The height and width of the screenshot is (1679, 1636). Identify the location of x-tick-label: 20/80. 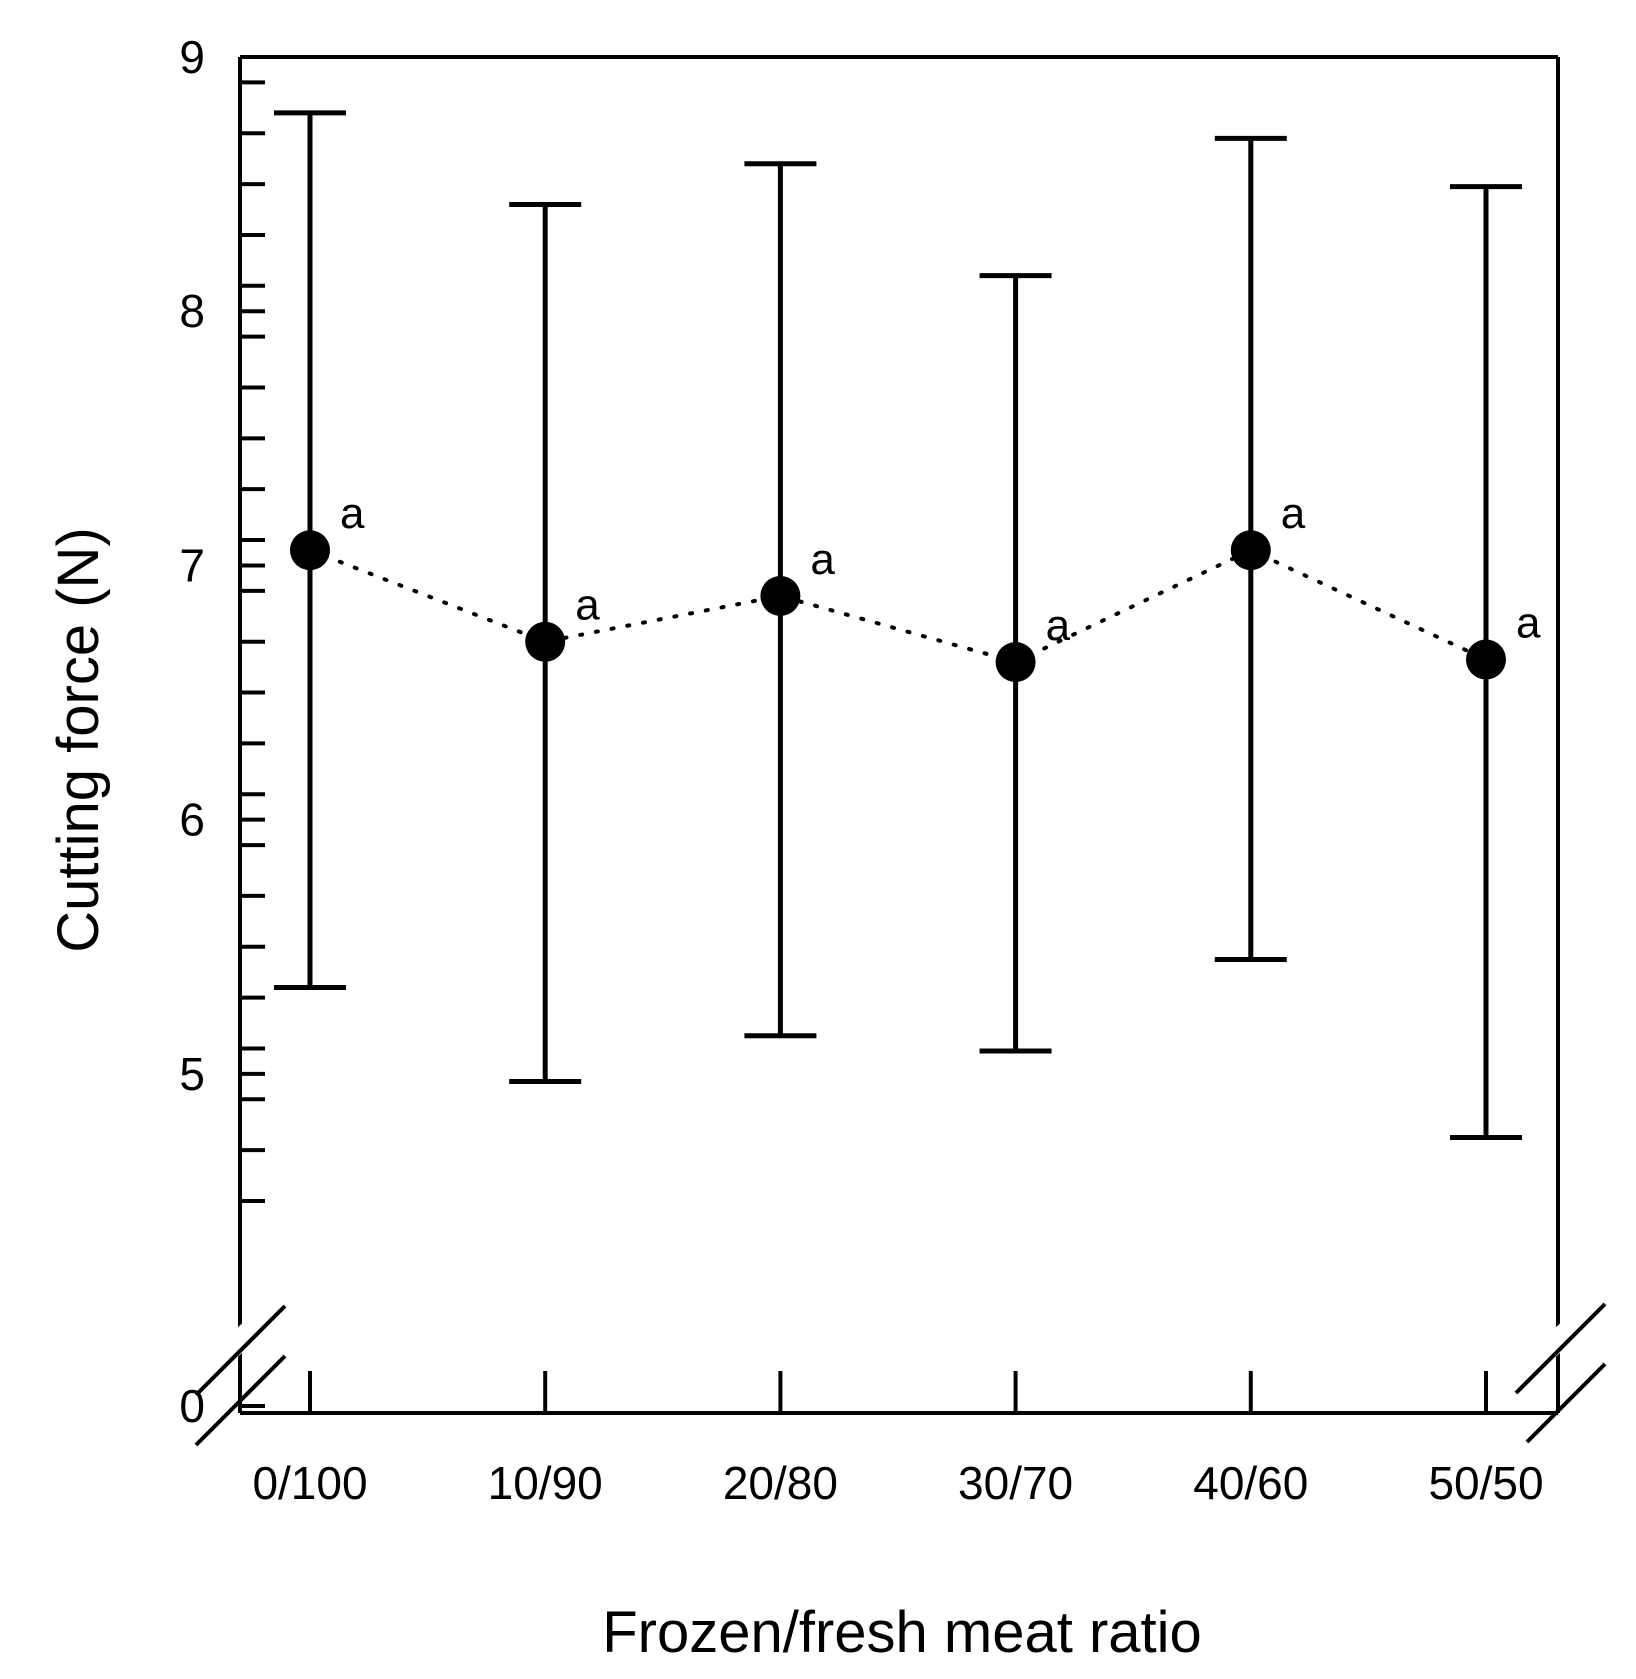
(780, 1483).